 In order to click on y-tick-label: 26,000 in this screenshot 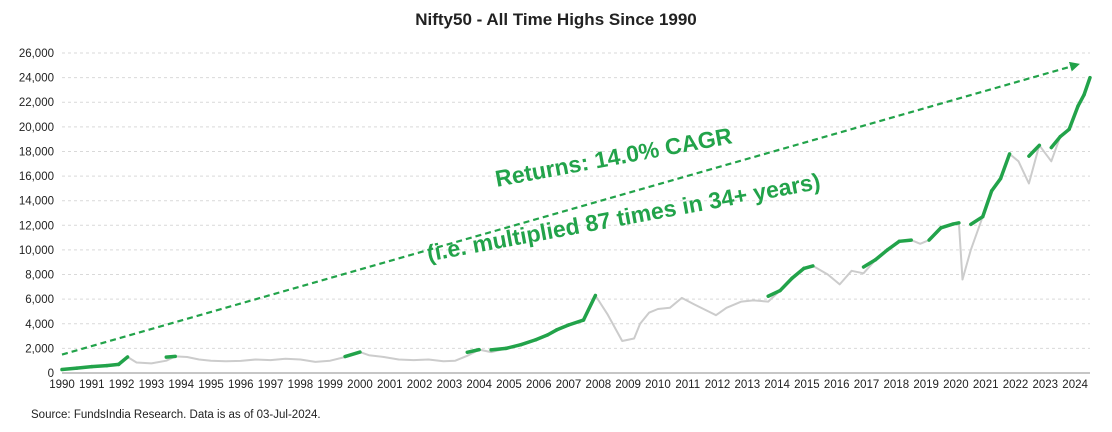, I will do `click(36, 54)`.